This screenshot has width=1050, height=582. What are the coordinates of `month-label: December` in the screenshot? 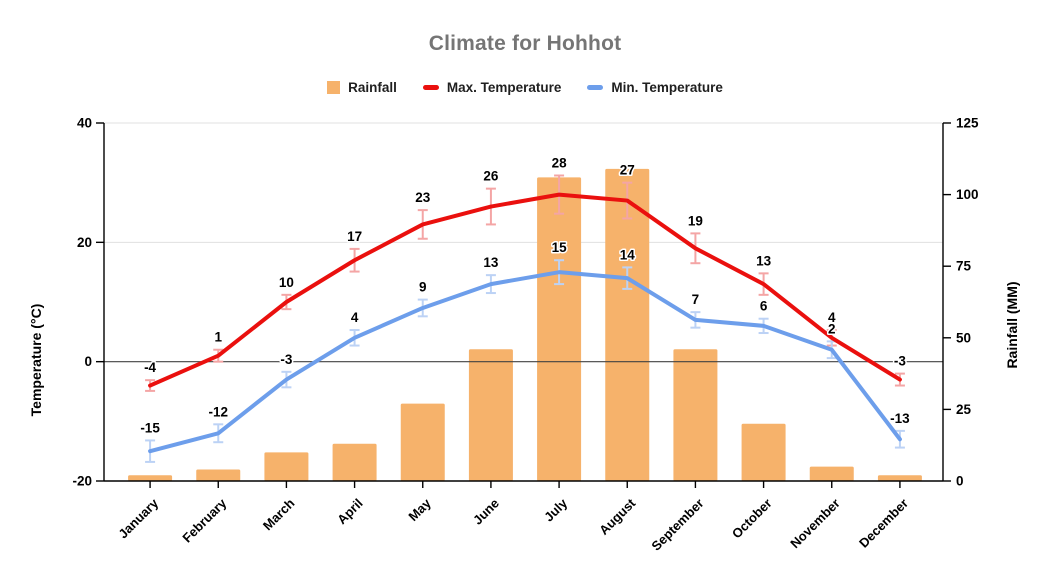 It's located at (883, 523).